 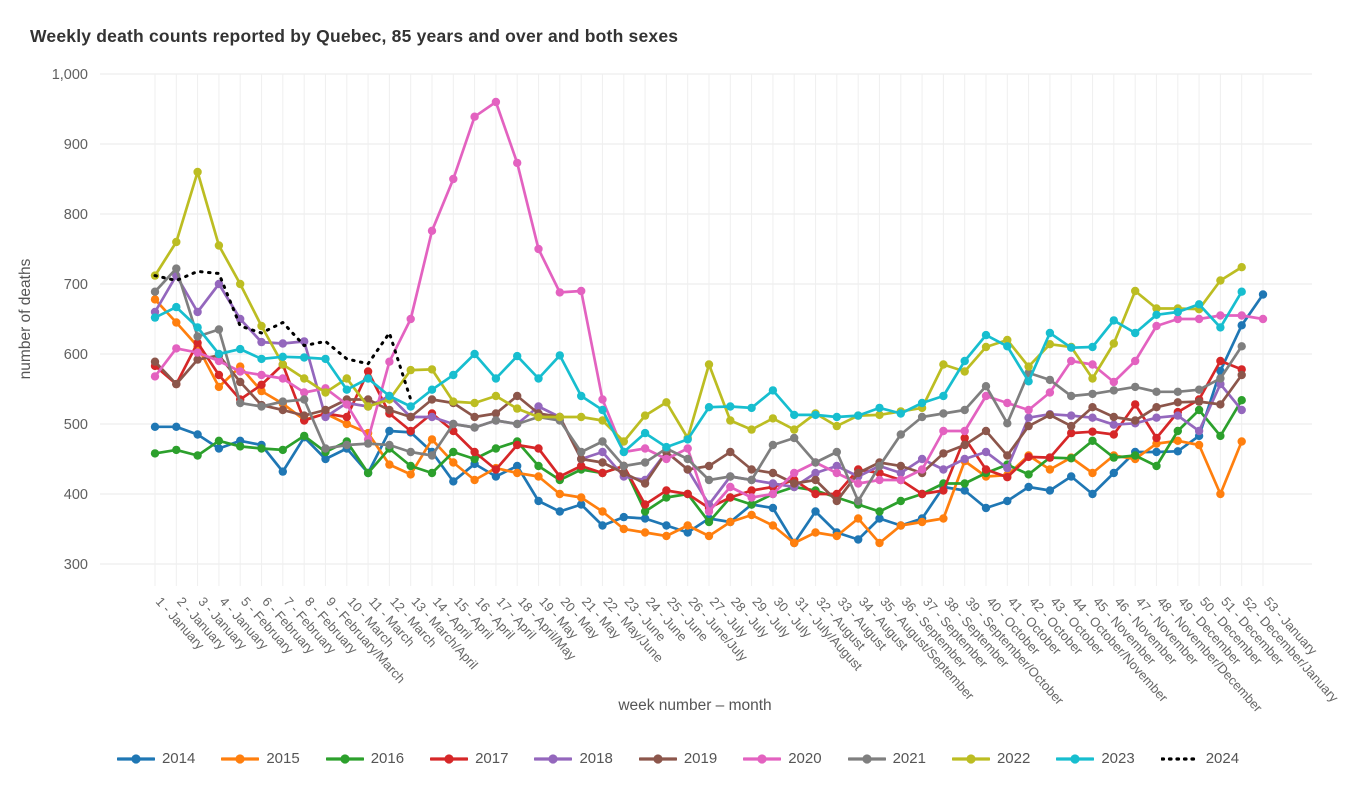 I want to click on data-point-2019-w38, so click(x=943, y=453).